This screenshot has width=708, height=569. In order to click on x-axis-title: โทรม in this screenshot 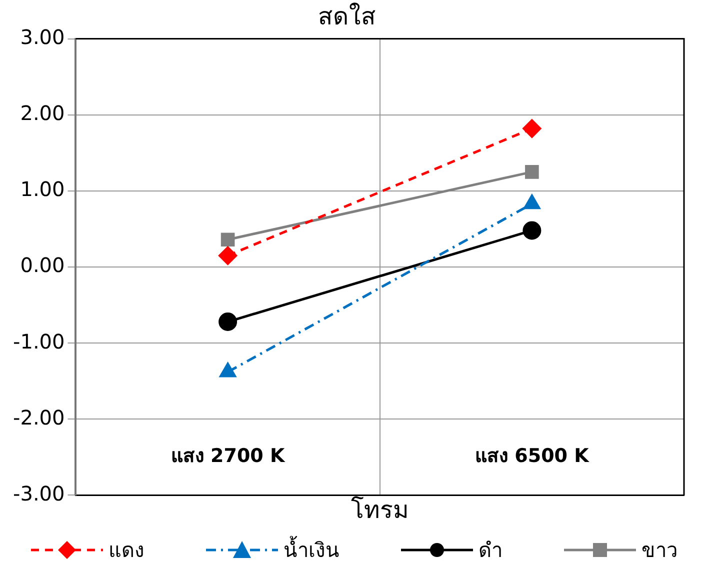, I will do `click(379, 510)`.